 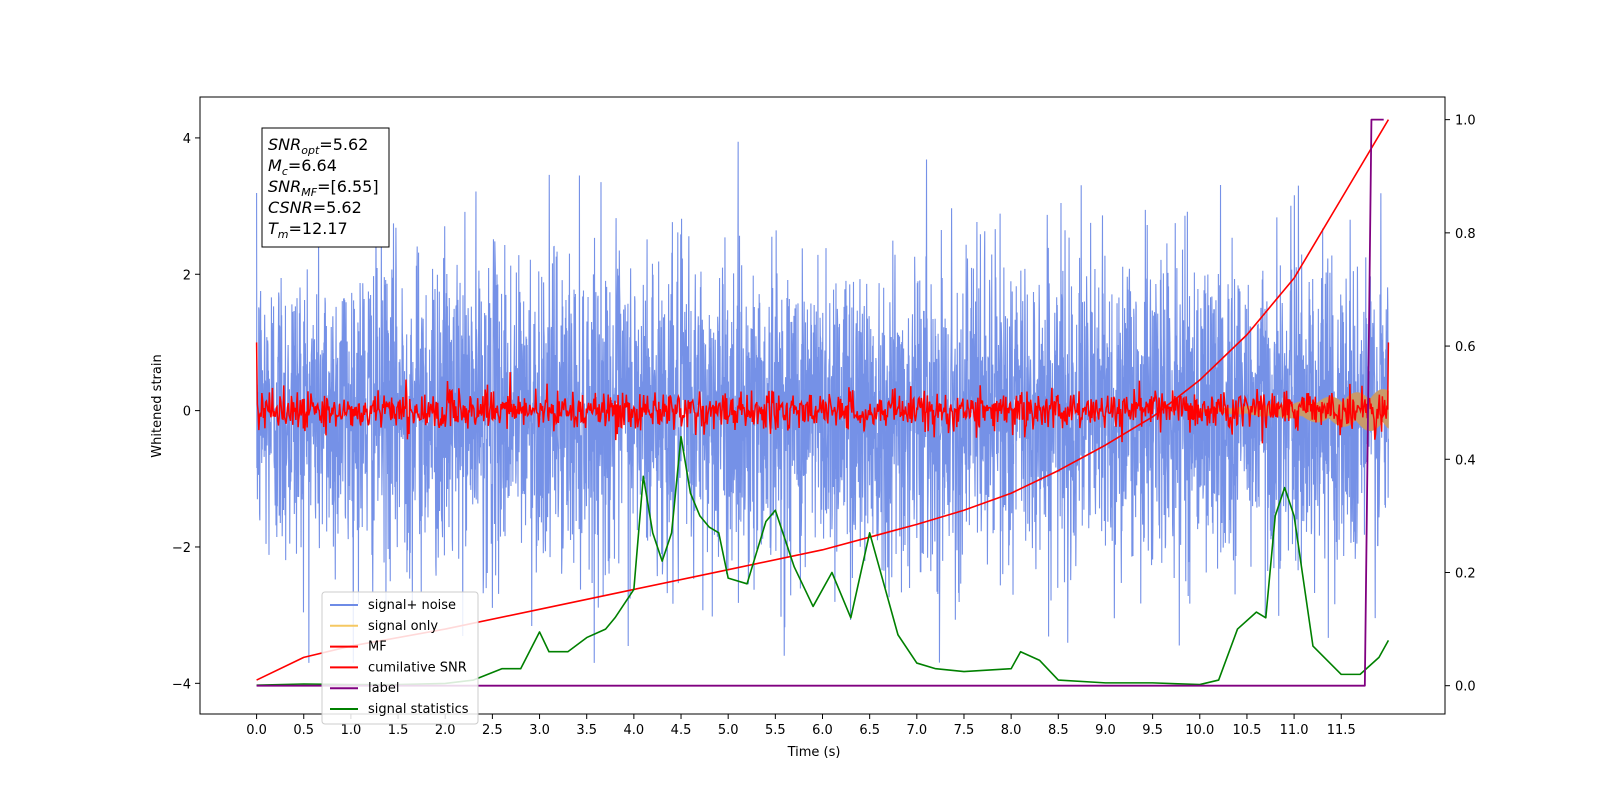 What do you see at coordinates (318, 146) in the screenshot?
I see `annotation-line: SNRopt=5.62` at bounding box center [318, 146].